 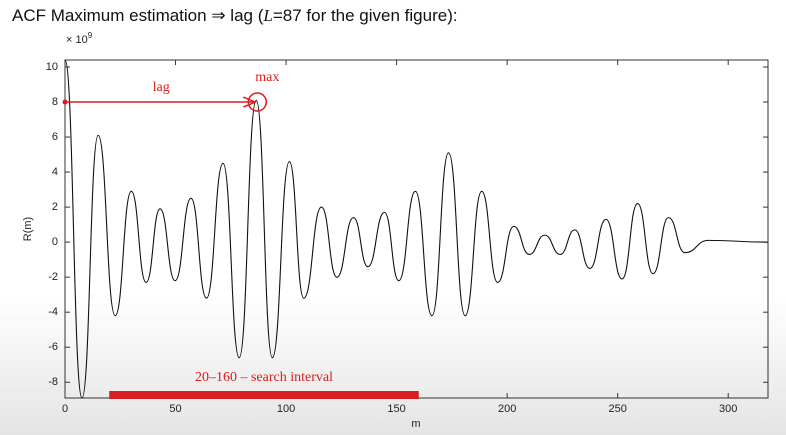 What do you see at coordinates (396, 409) in the screenshot?
I see `x-tick-label: 150` at bounding box center [396, 409].